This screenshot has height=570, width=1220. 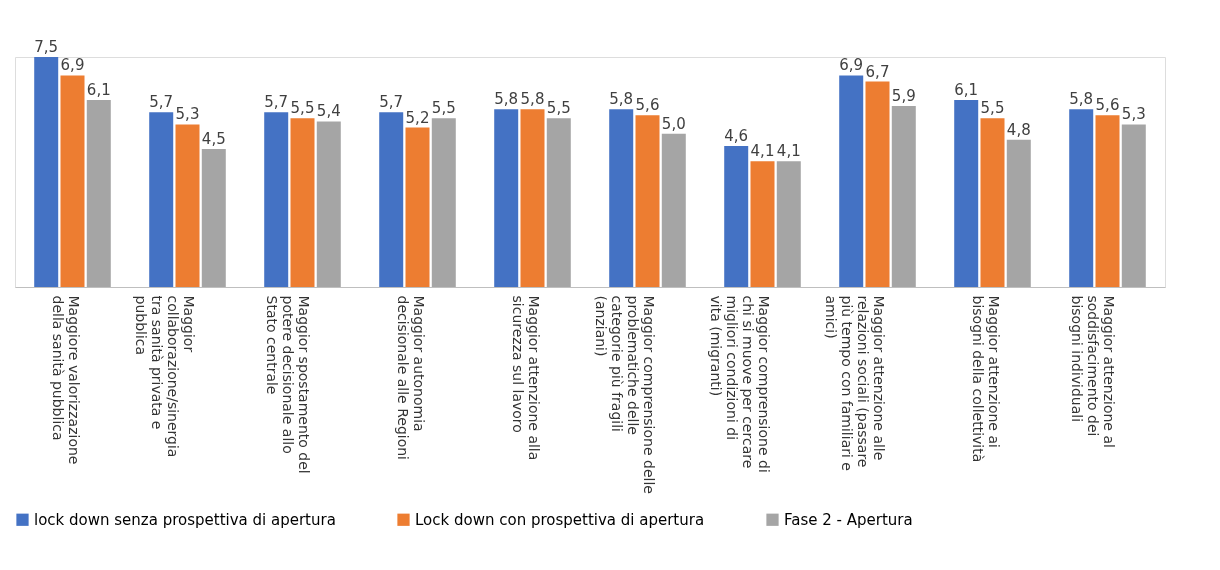 What do you see at coordinates (560, 519) in the screenshot?
I see `legend-label: Lock down con prospettiva di apertura` at bounding box center [560, 519].